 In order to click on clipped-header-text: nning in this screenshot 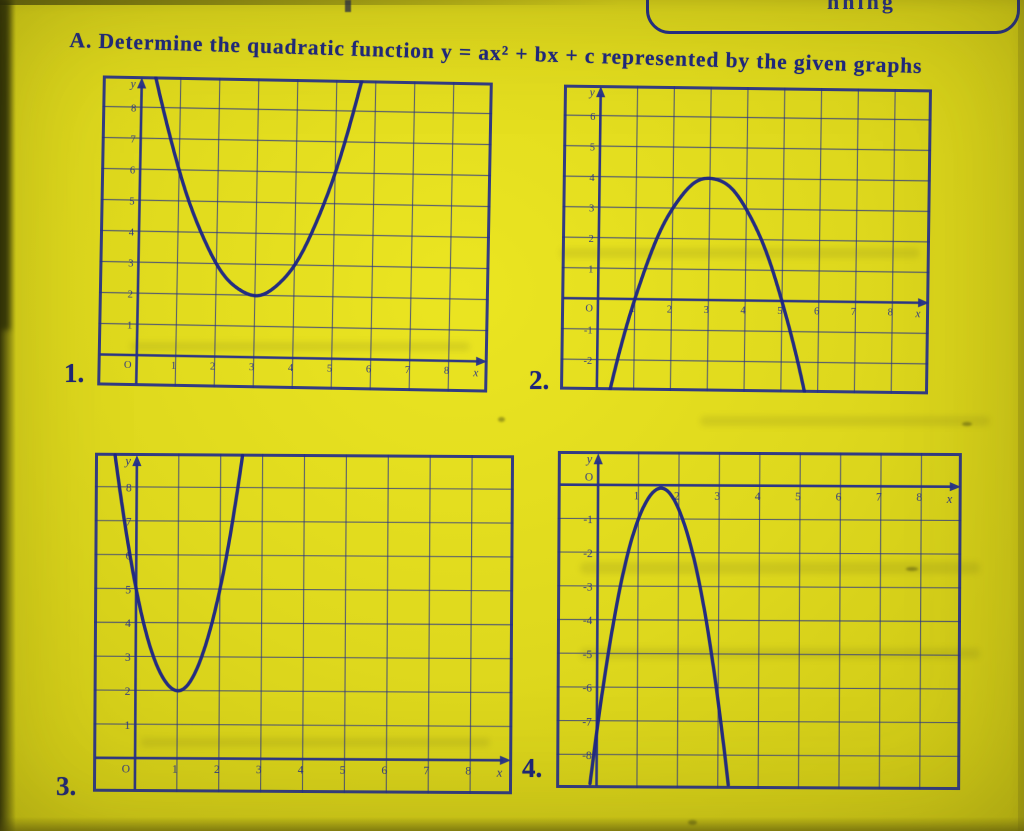, I will do `click(861, 7)`.